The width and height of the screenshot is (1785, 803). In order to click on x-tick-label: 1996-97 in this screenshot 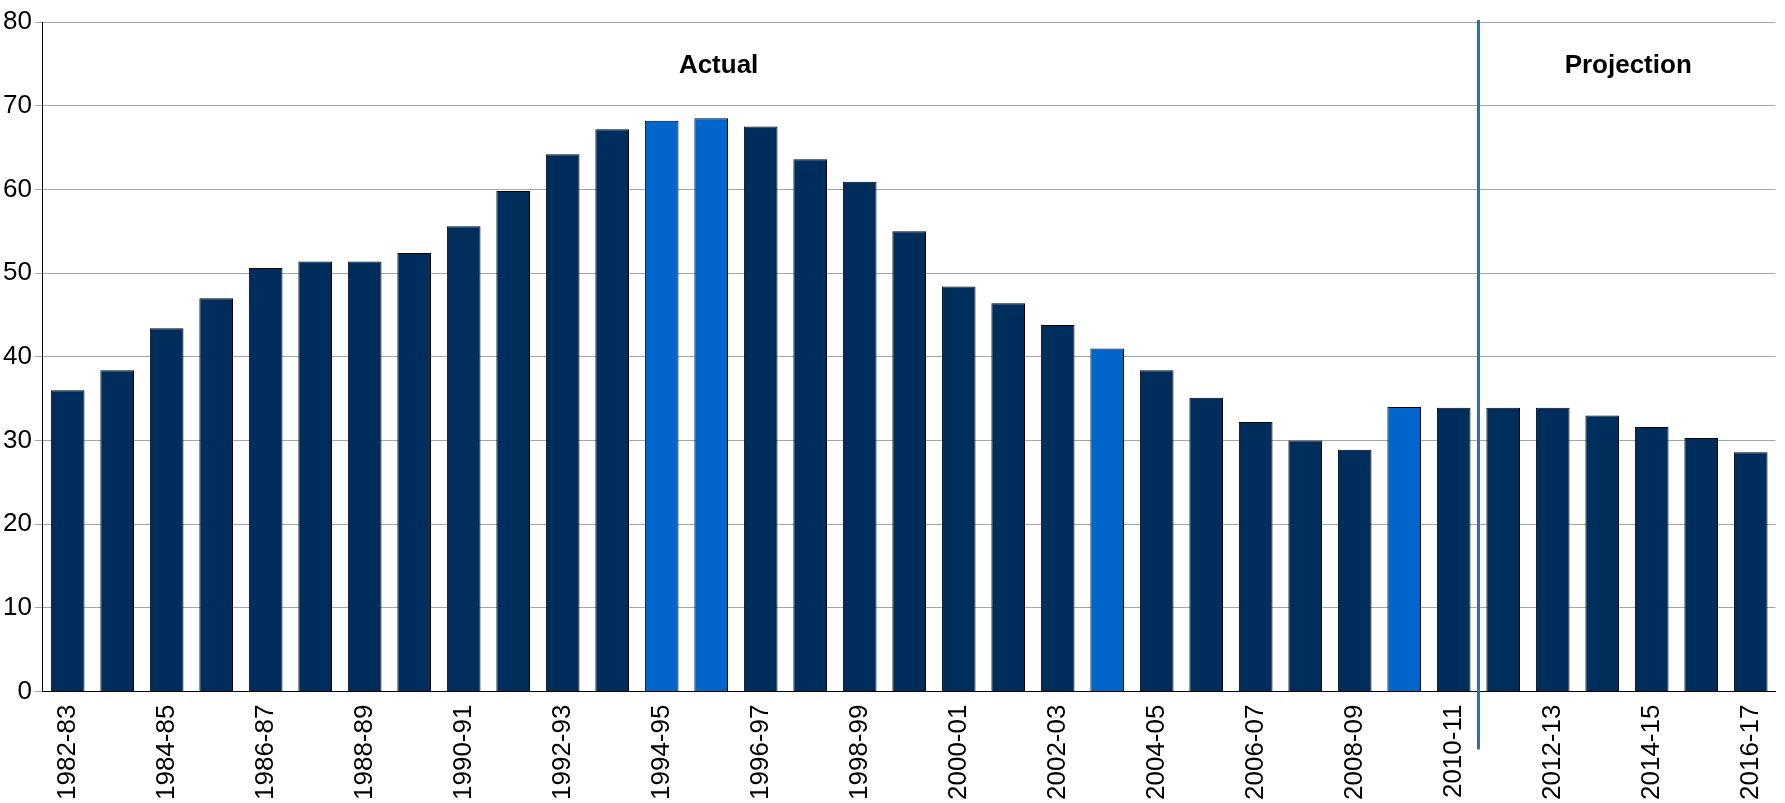, I will do `click(758, 752)`.